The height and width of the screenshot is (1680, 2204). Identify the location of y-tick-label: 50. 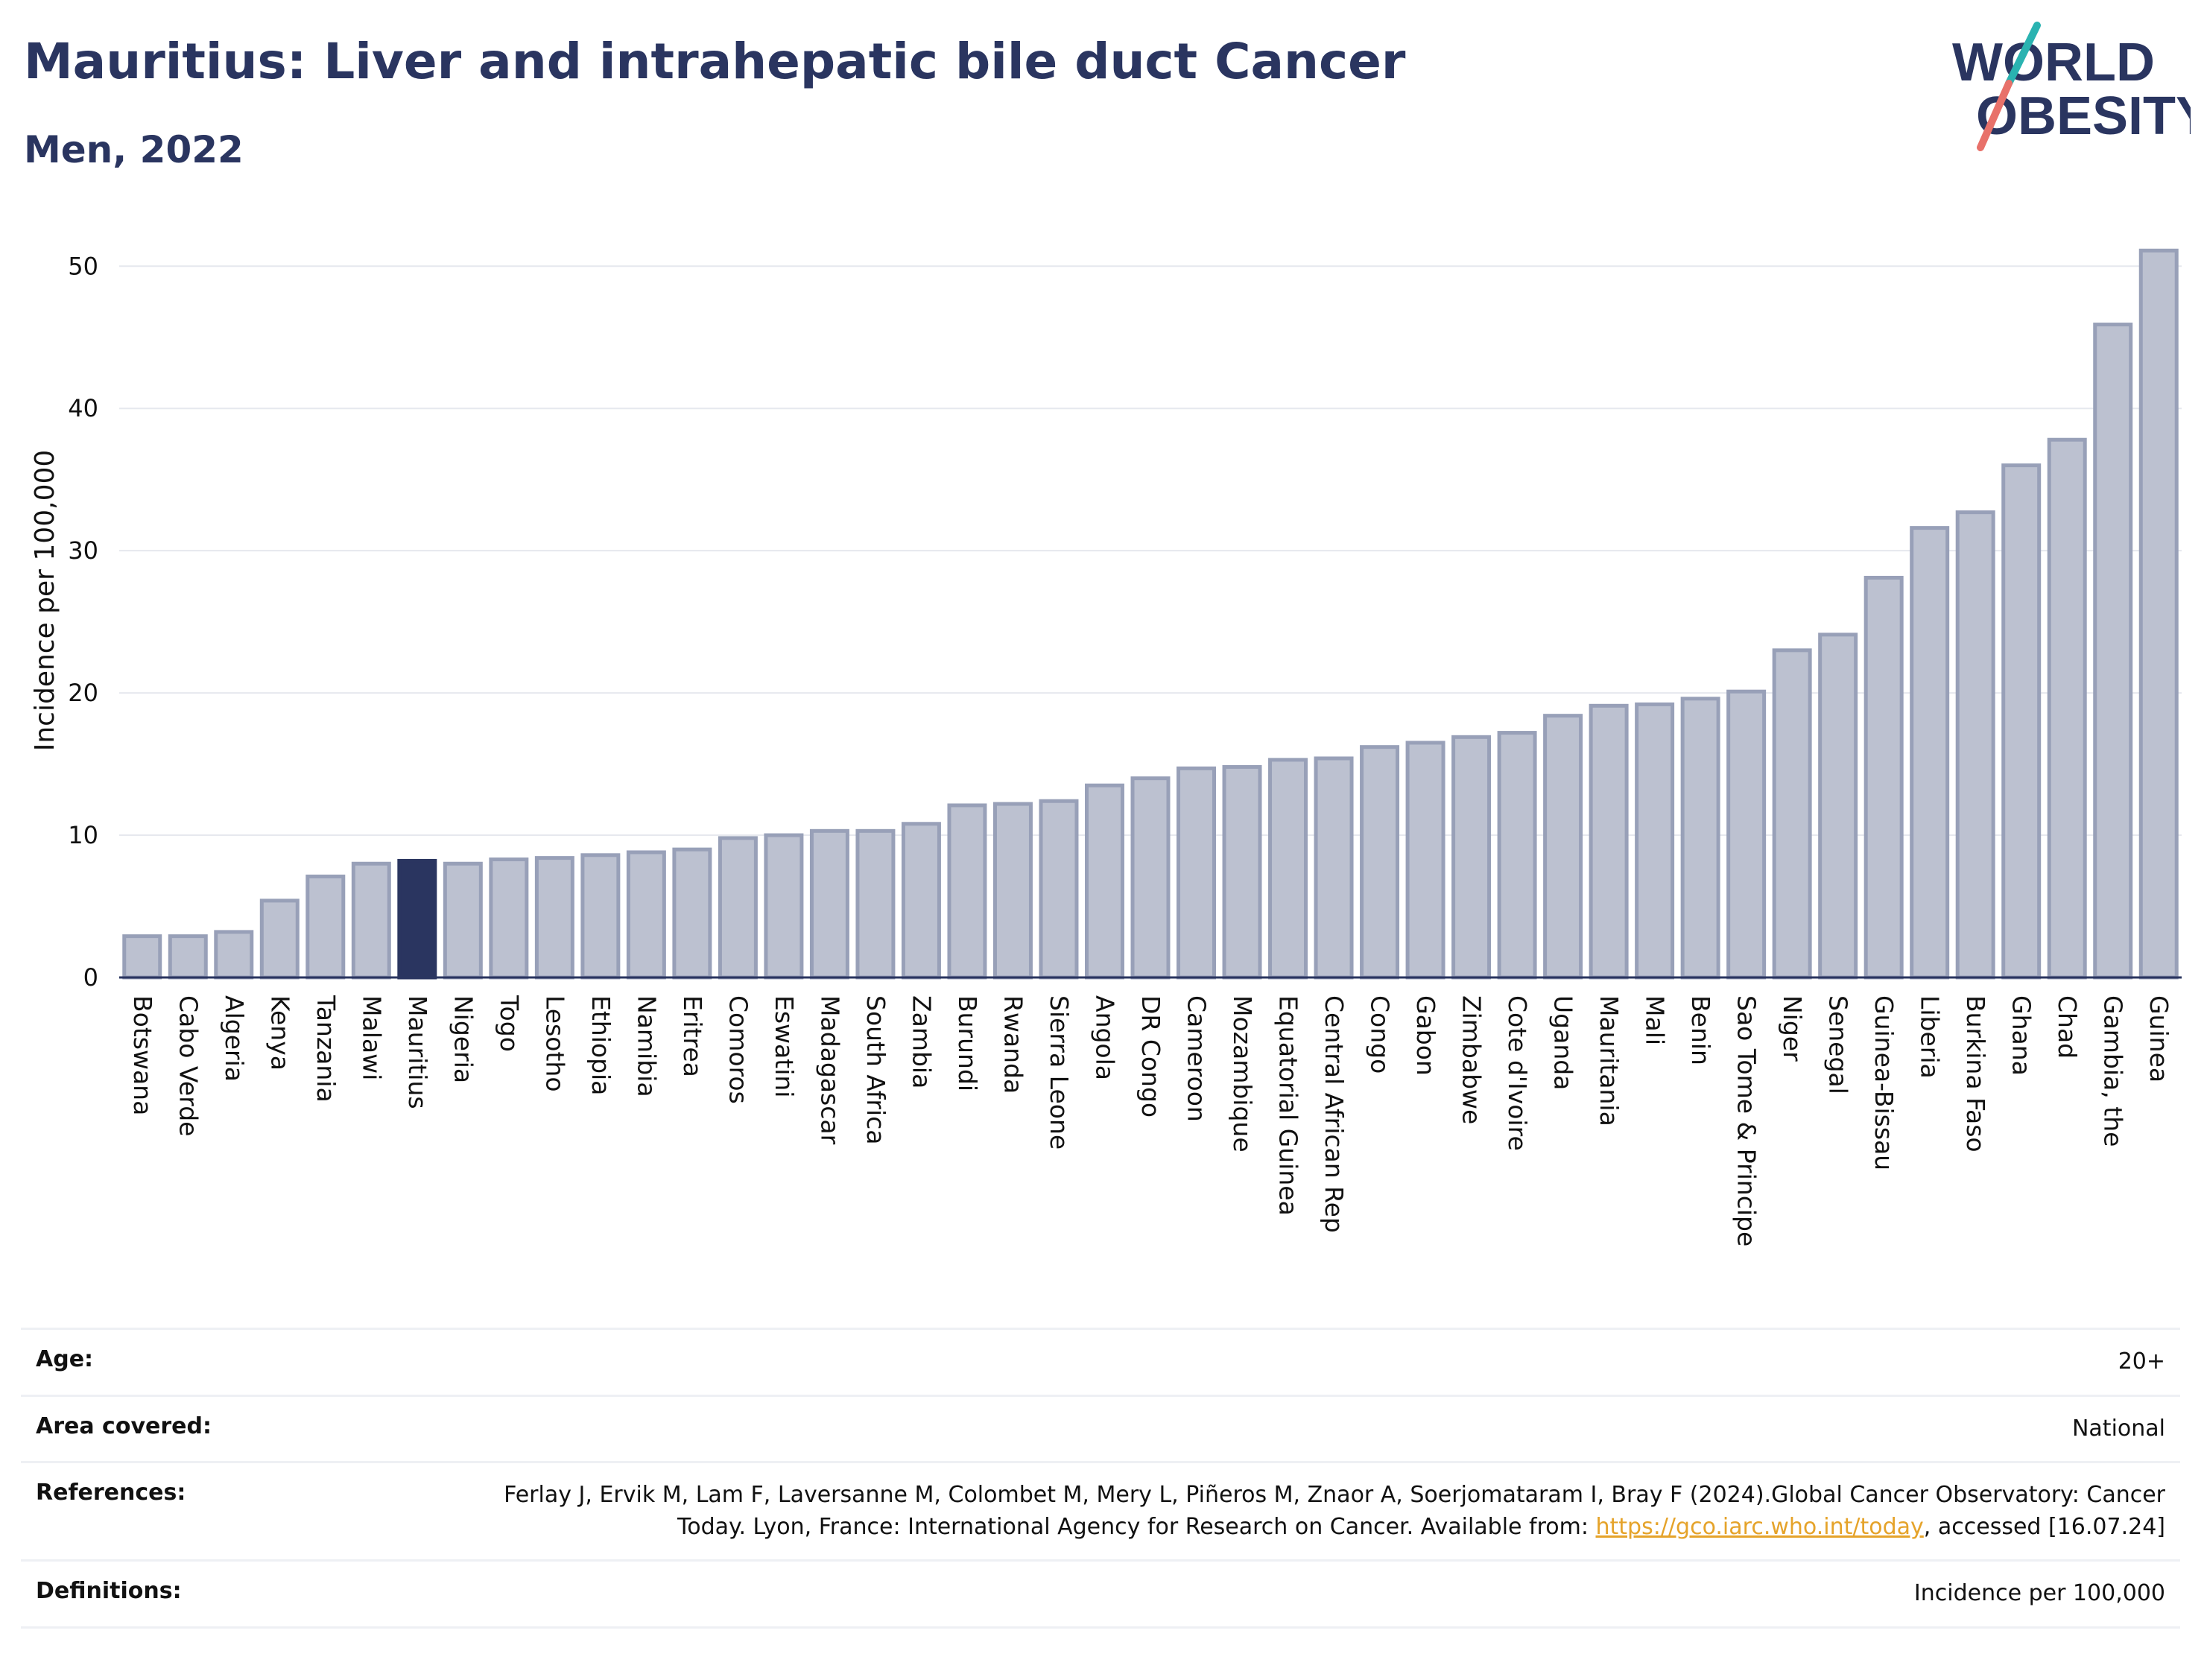
(83, 266).